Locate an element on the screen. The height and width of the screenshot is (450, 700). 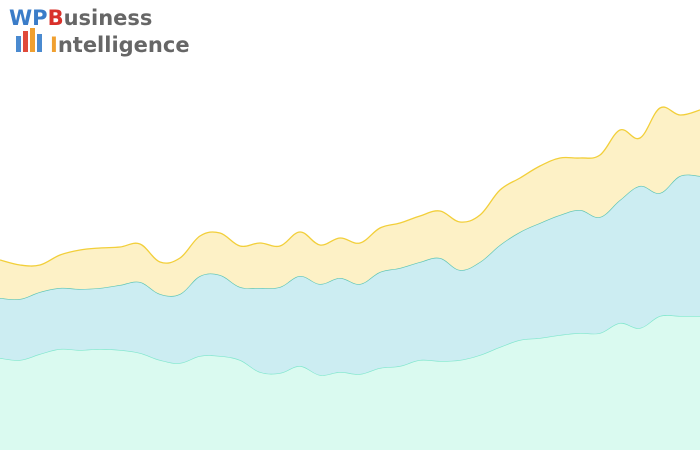
logo-part: B is located at coordinates (56, 18).